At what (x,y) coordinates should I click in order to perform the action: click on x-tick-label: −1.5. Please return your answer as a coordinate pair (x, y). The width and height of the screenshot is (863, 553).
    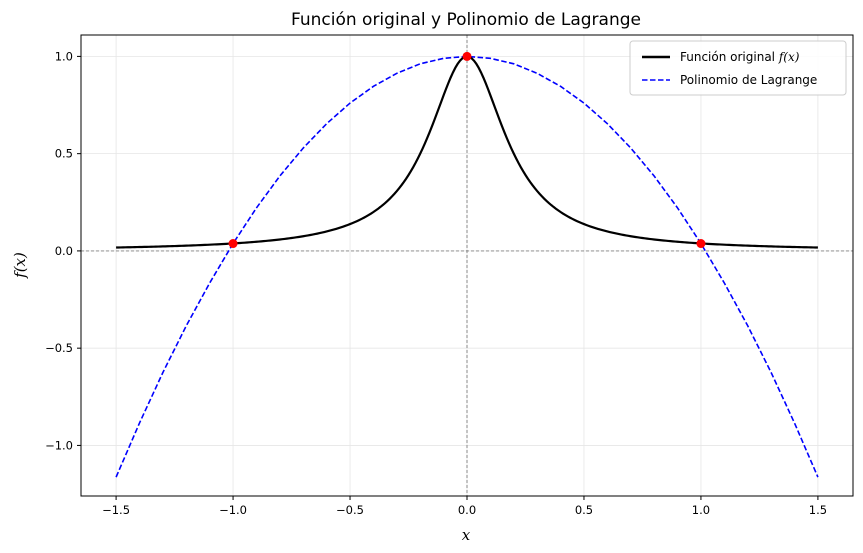
    Looking at the image, I should click on (116, 510).